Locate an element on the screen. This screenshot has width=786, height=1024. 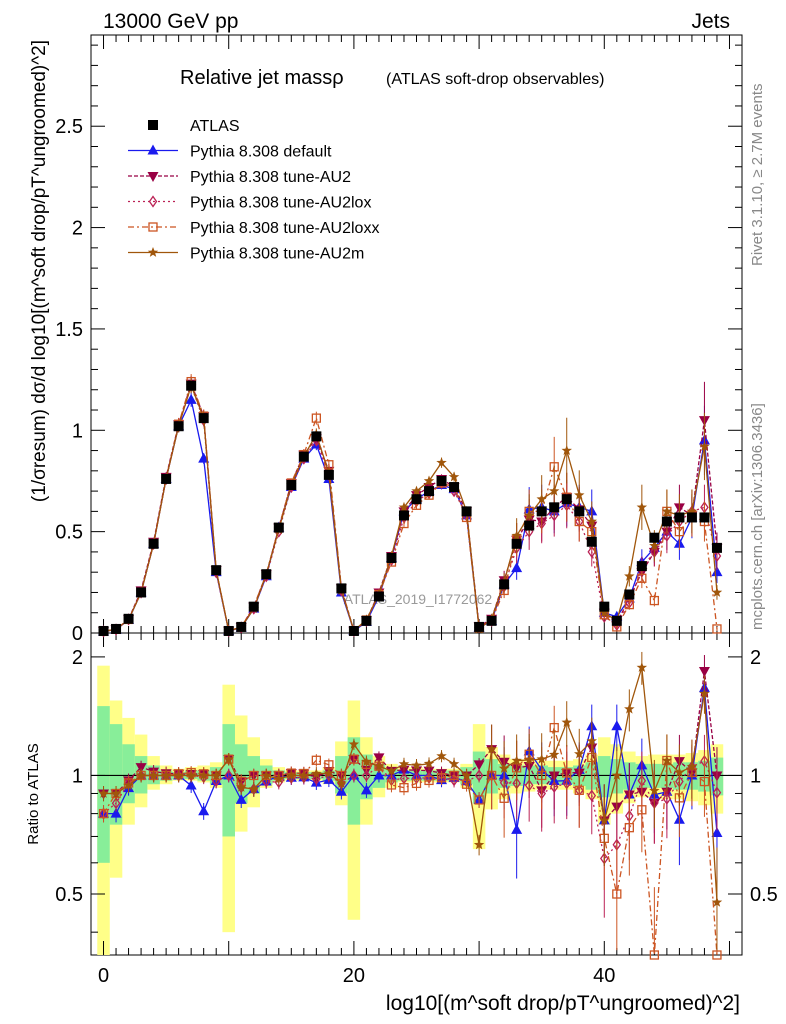
legend-label-pythia-8-308-tune-au2loxx: Pythia 8.308 tune-AU2loxx is located at coordinates (284, 228).